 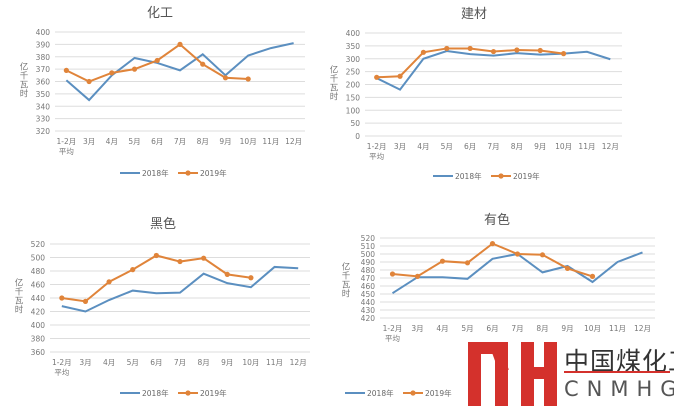 I want to click on y-tick-label: 390, so click(x=43, y=44).